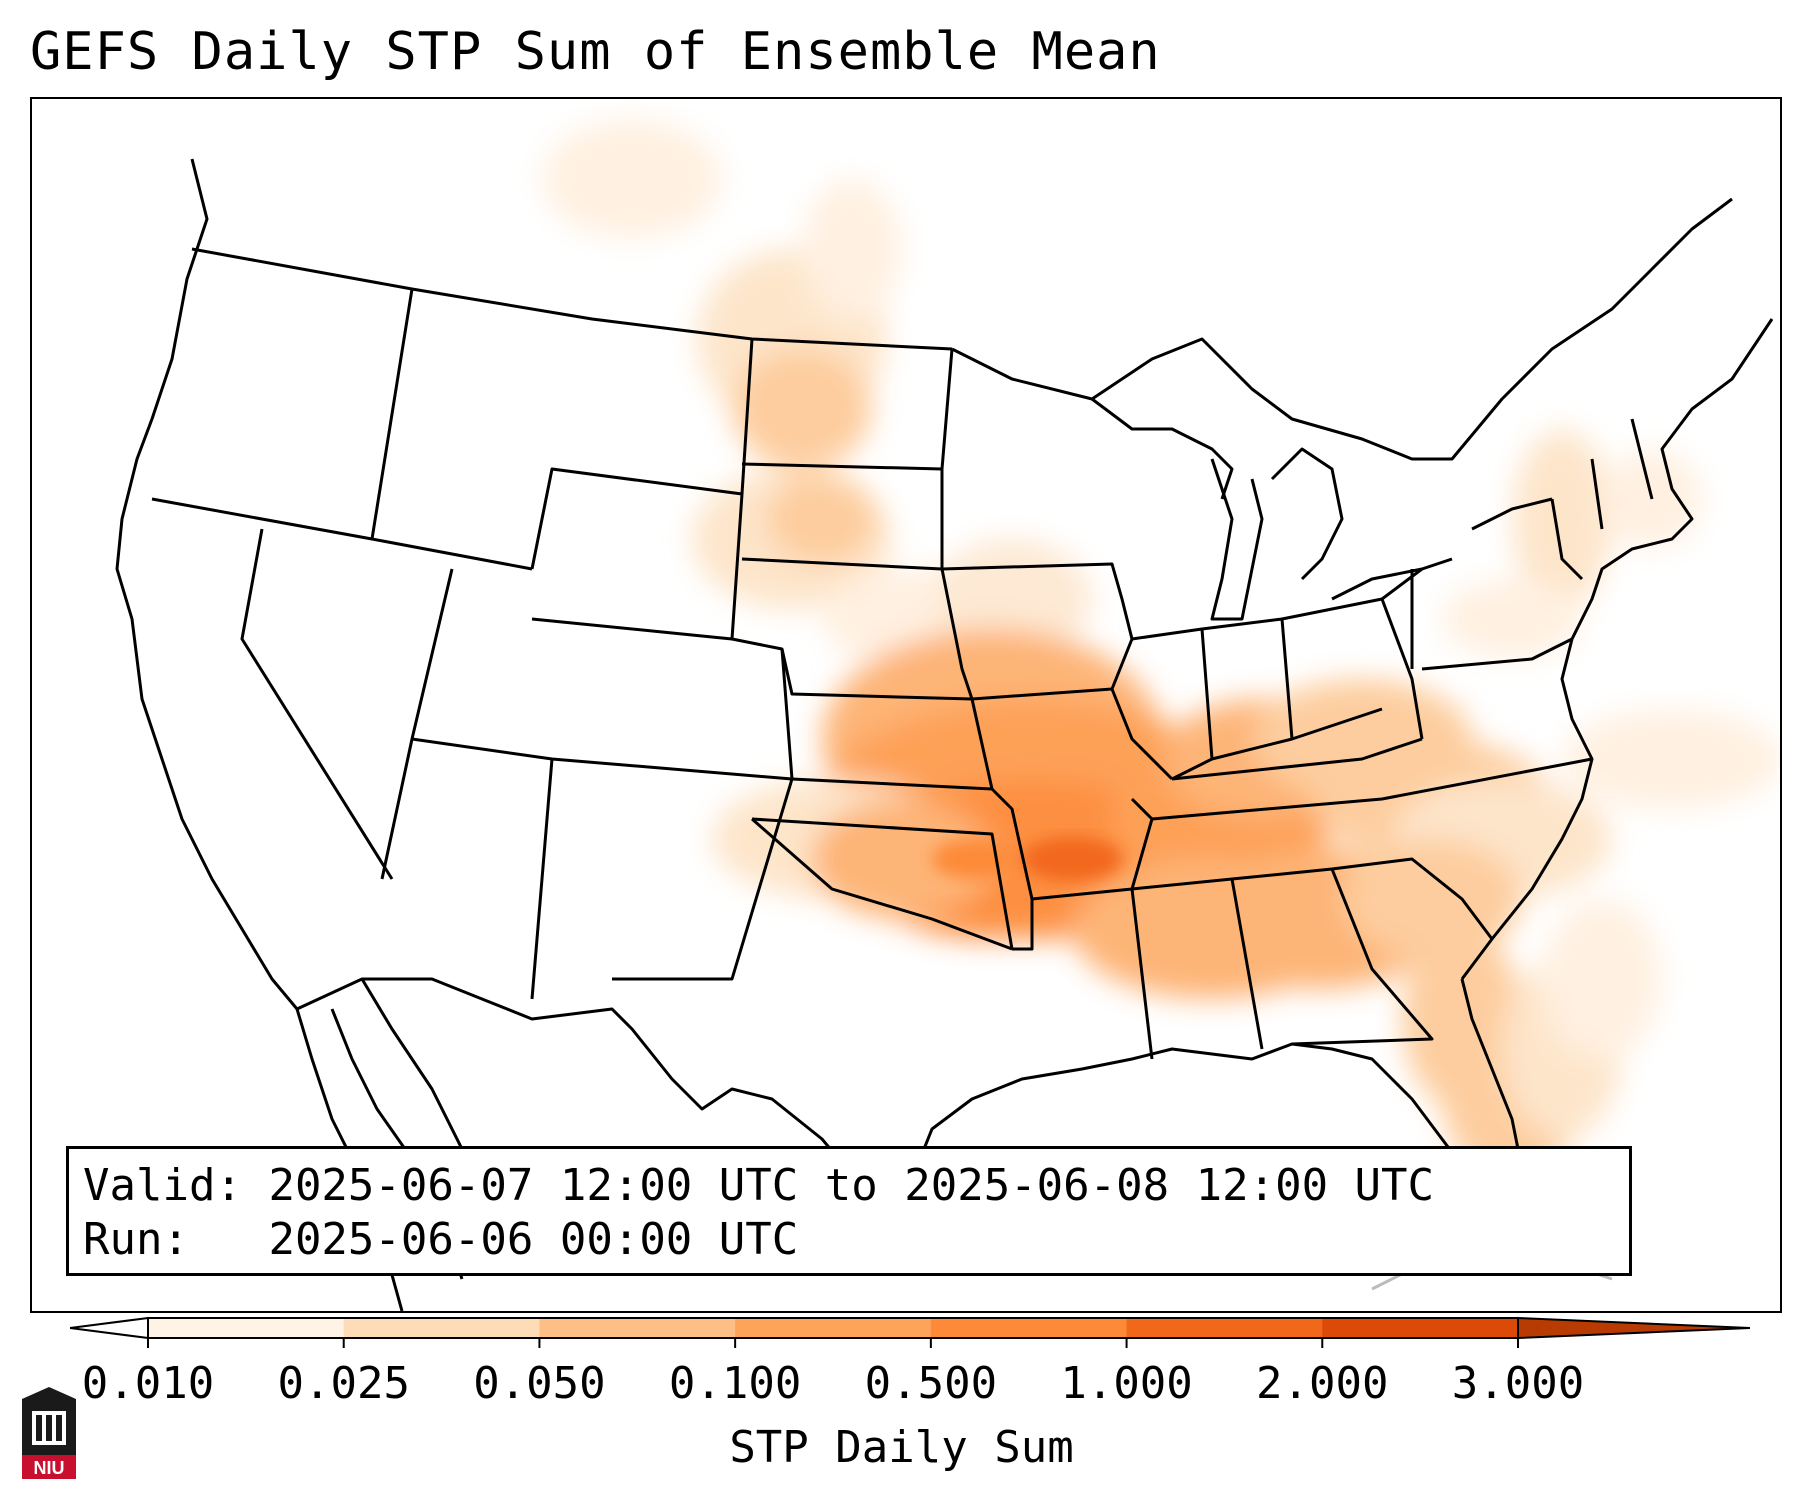 Image resolution: width=1803 pixels, height=1500 pixels. I want to click on colorbar-label: STP Daily Sum, so click(901, 1447).